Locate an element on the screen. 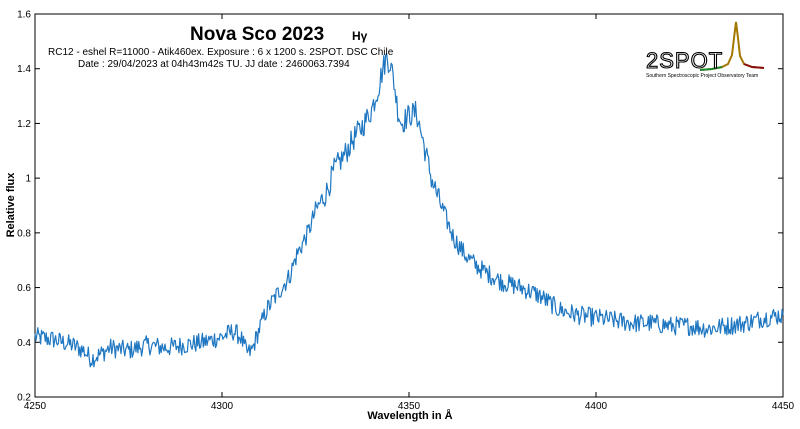 The image size is (800, 429). y-tick-label: 1.6 is located at coordinates (24, 15).